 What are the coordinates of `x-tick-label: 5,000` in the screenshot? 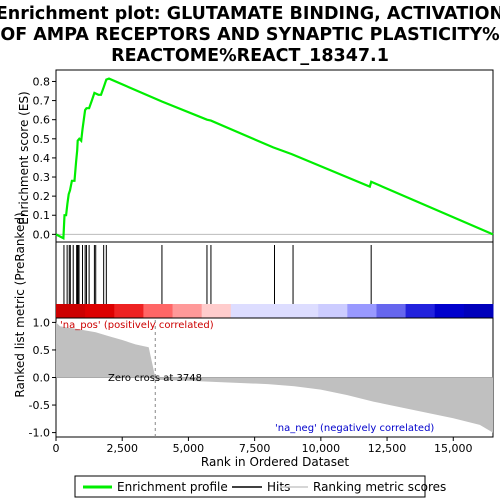 It's located at (189, 448).